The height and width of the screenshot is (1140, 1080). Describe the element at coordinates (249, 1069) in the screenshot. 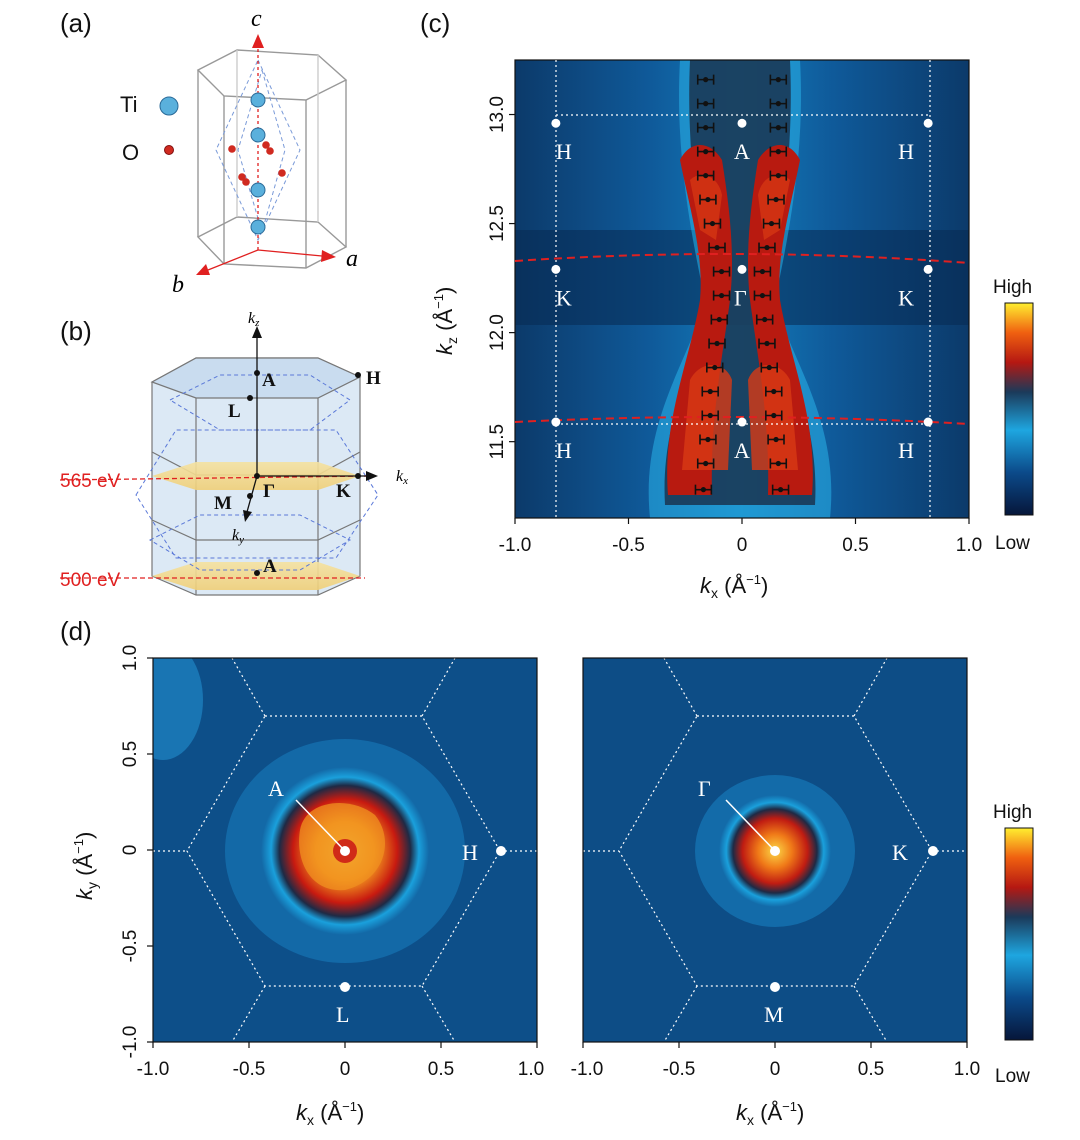

I see `d-l-xtick-label-1: -0.5` at that location.